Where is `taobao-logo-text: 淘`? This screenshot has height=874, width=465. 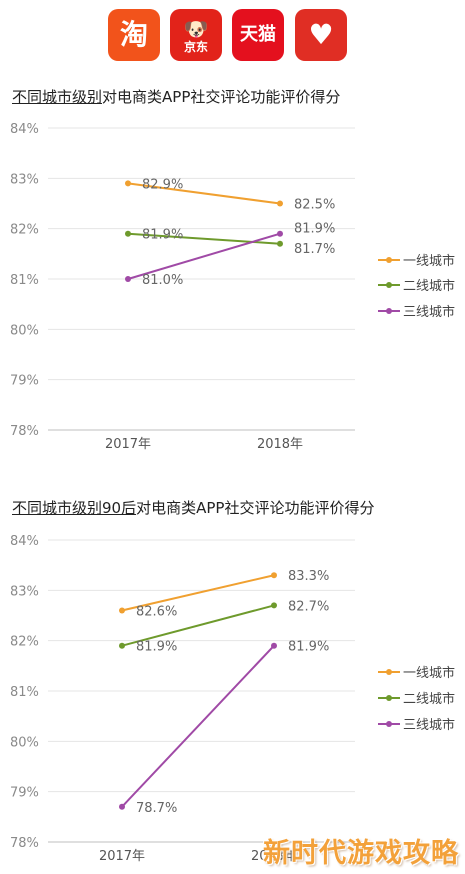 taobao-logo-text: 淘 is located at coordinates (133, 34).